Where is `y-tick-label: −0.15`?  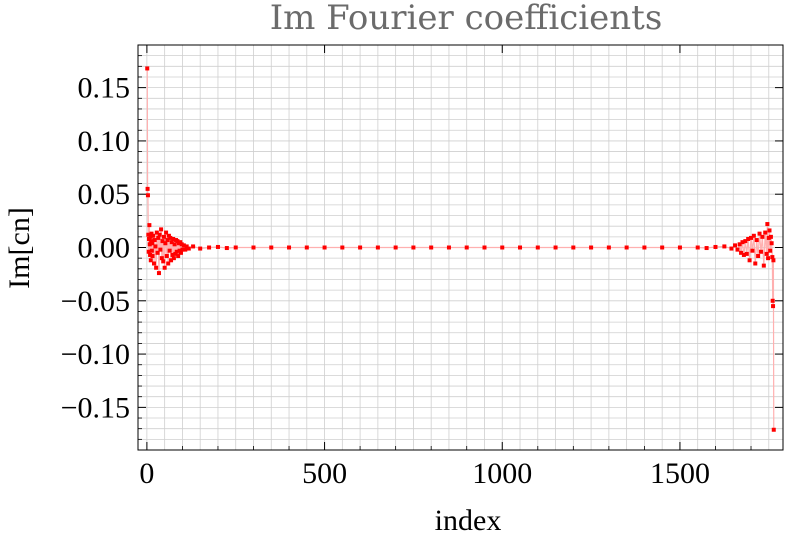 y-tick-label: −0.15 is located at coordinates (95, 407).